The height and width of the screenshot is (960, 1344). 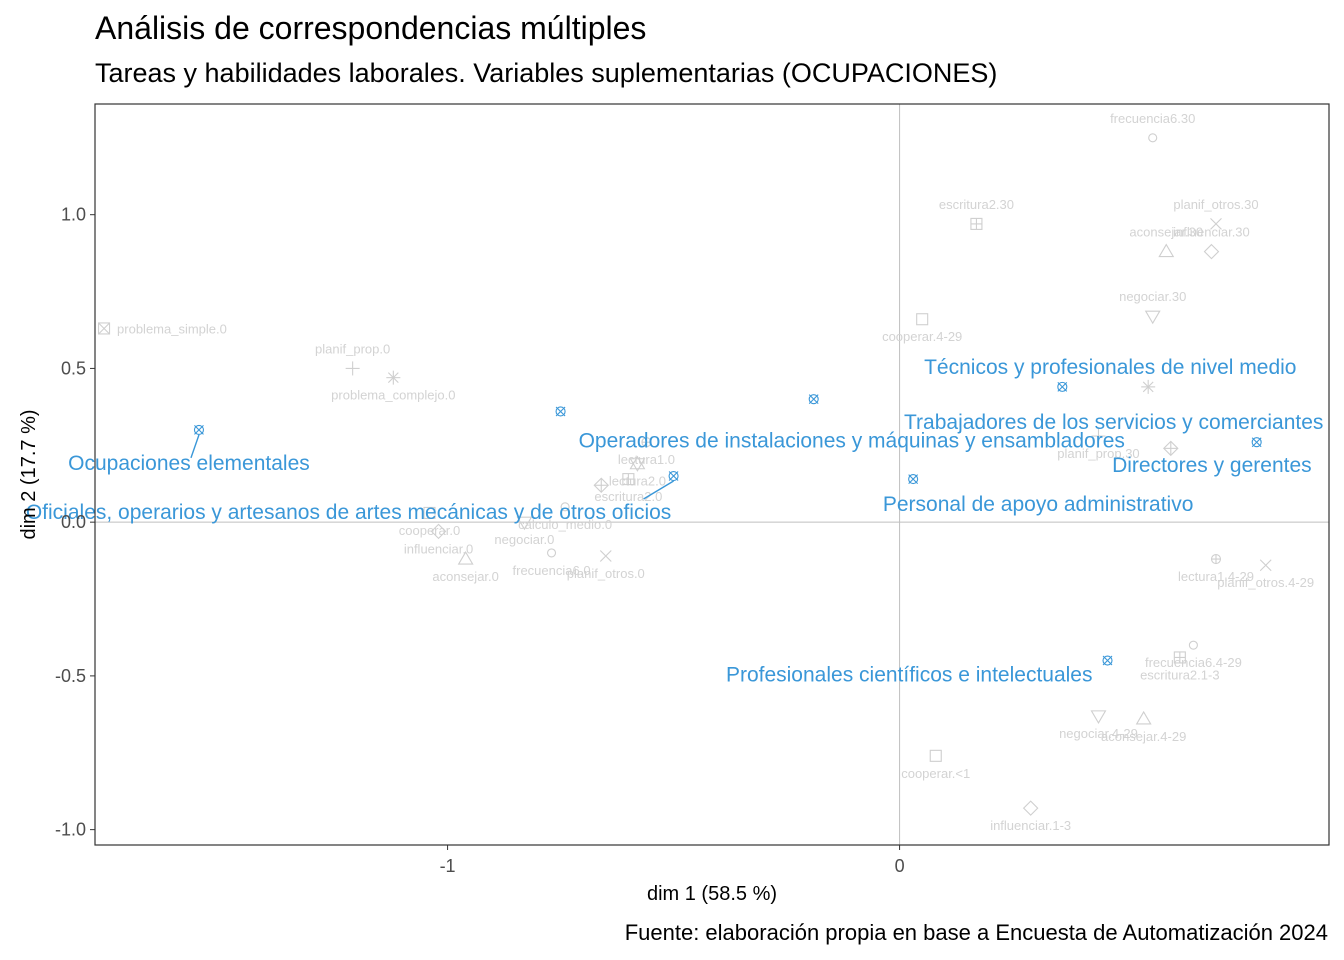 What do you see at coordinates (438, 548) in the screenshot?
I see `active-category-label: influenciar.0` at bounding box center [438, 548].